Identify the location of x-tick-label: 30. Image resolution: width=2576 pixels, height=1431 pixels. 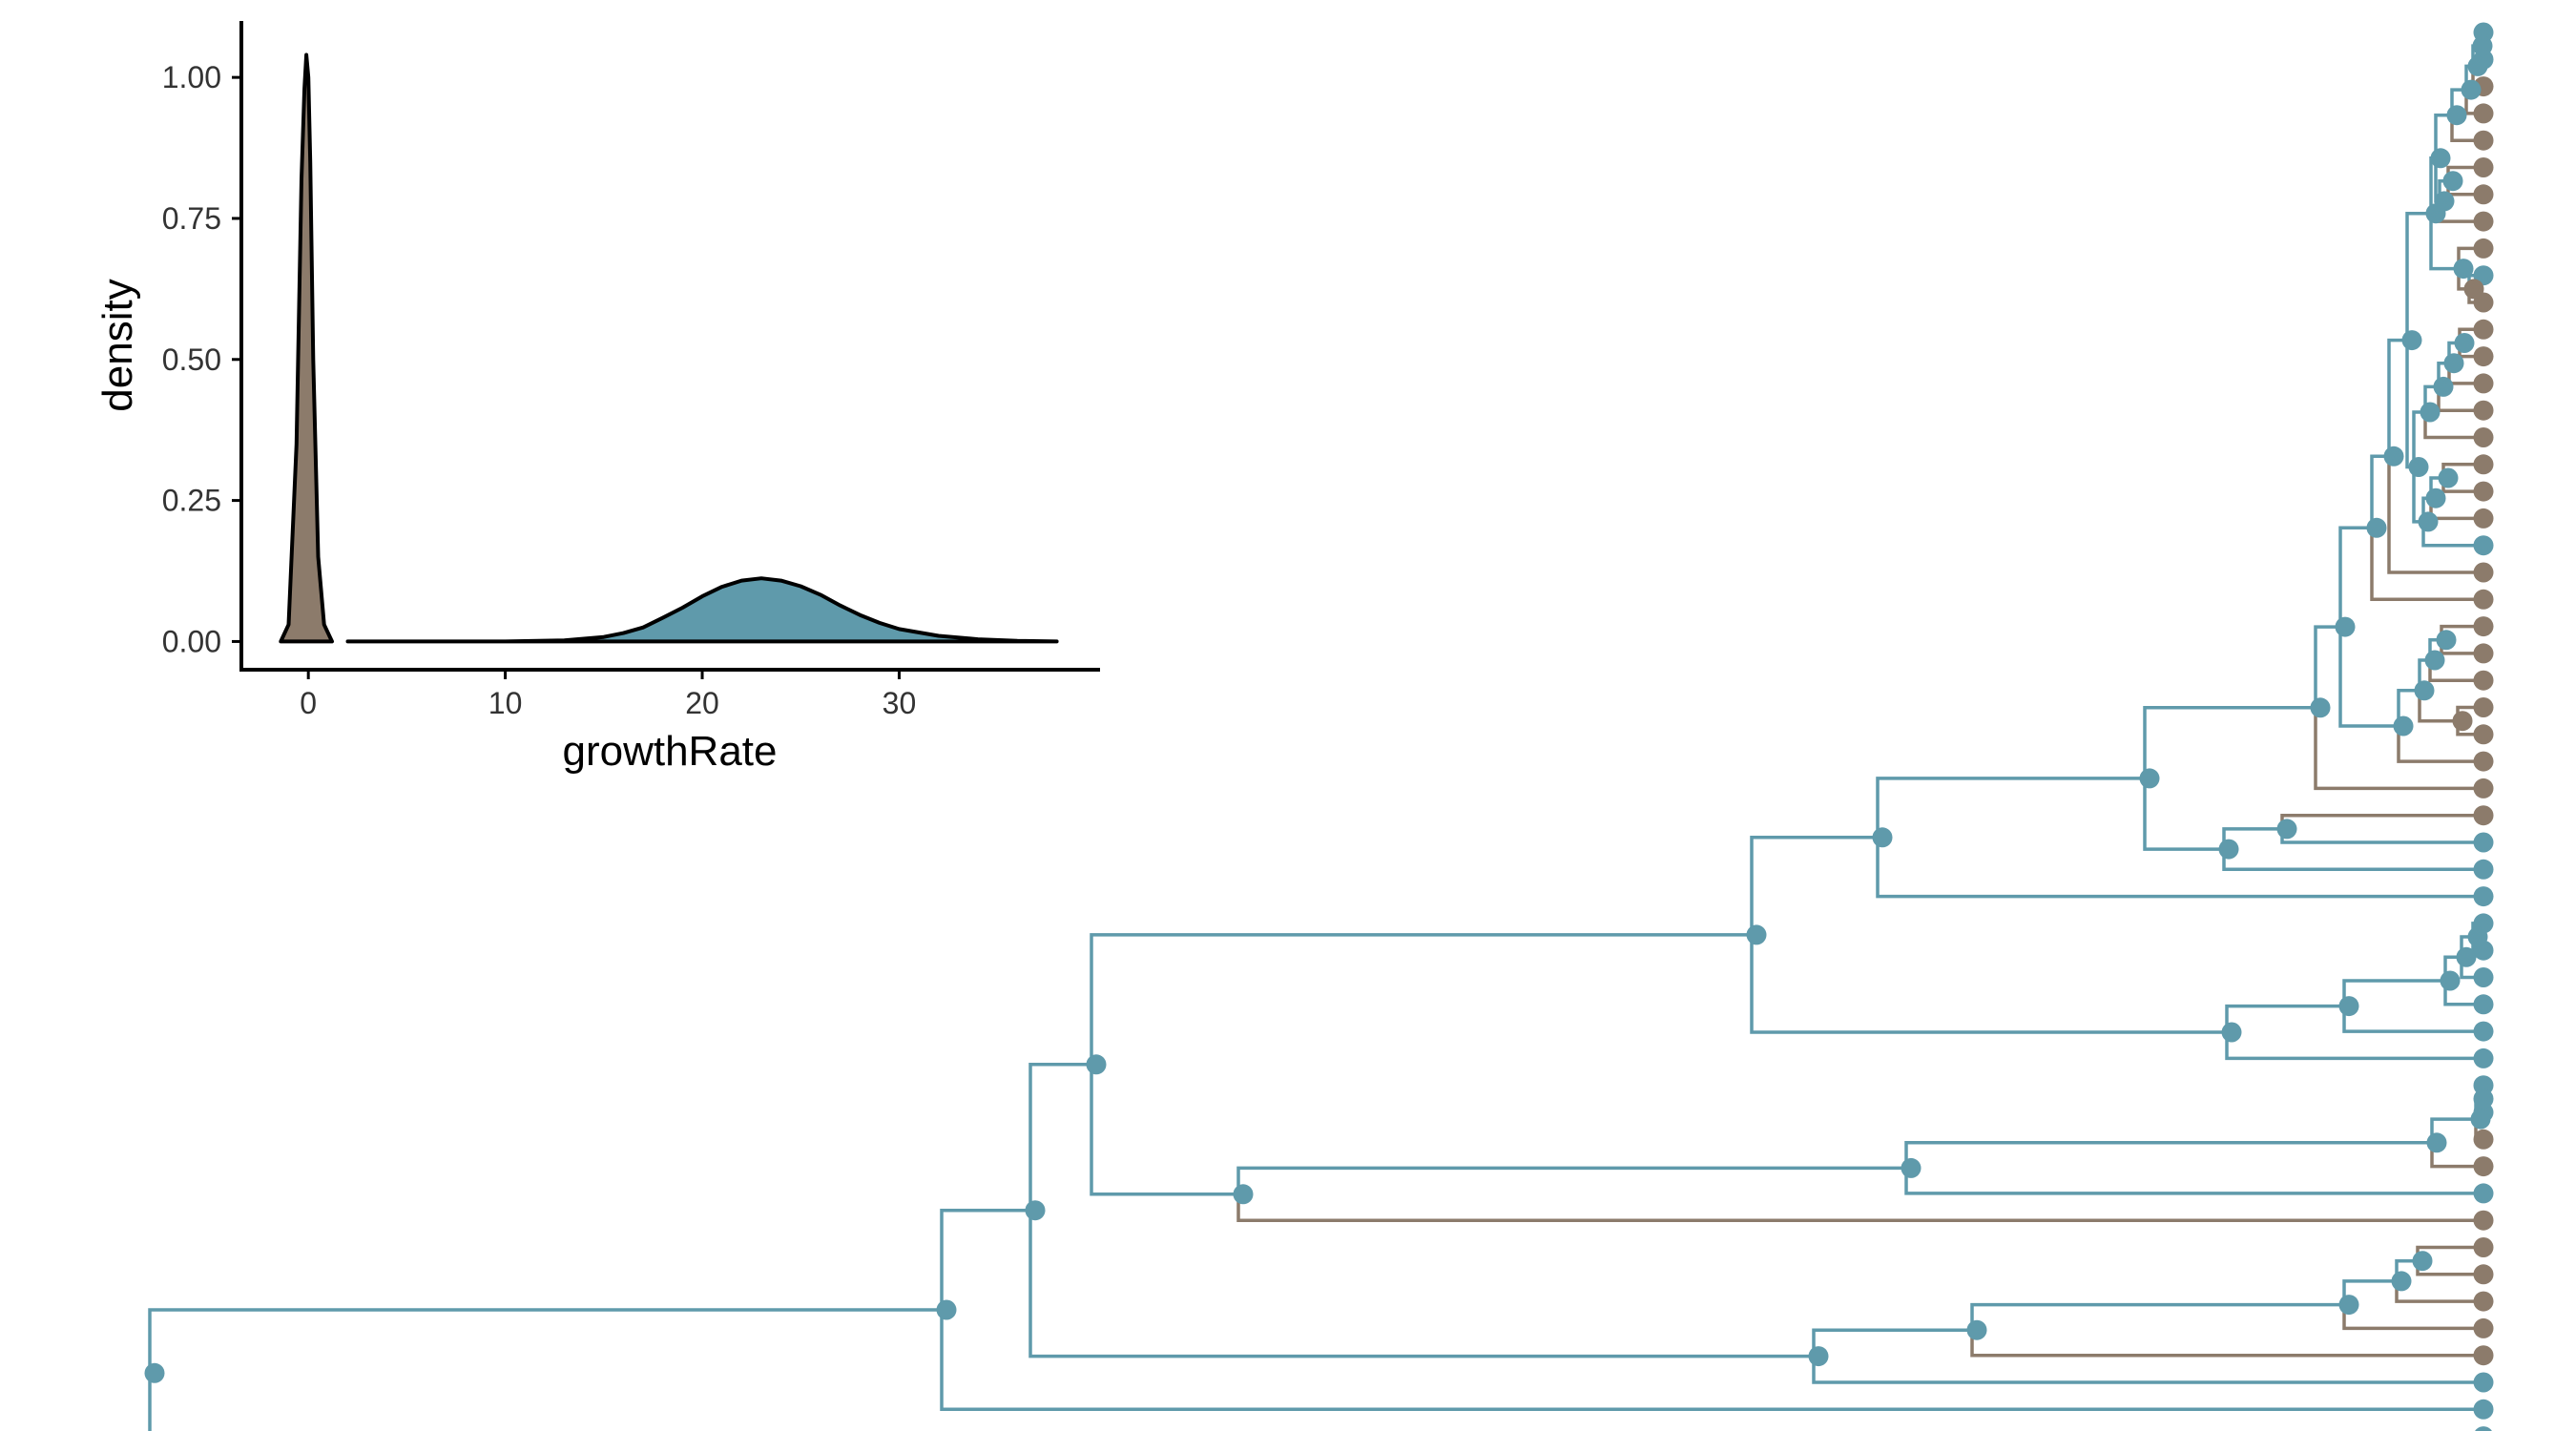
(900, 703).